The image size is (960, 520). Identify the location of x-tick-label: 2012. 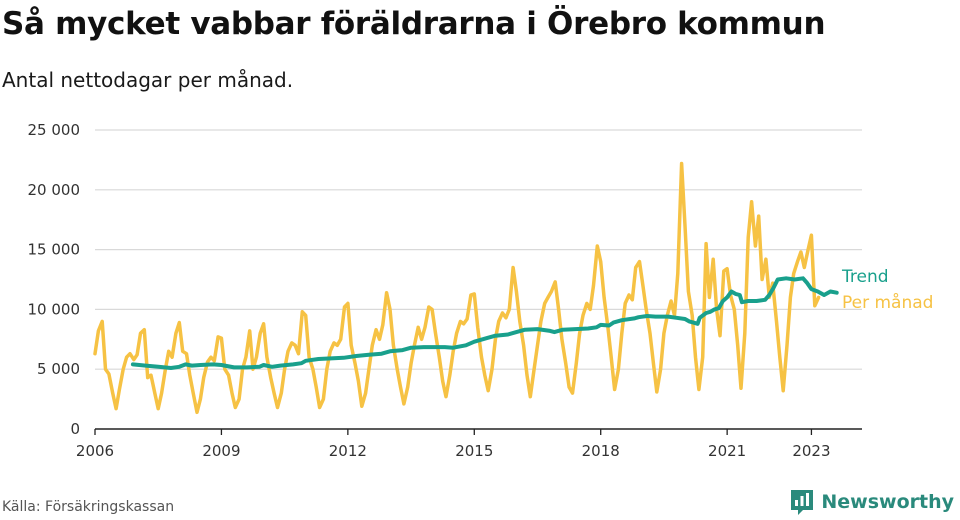
(348, 451).